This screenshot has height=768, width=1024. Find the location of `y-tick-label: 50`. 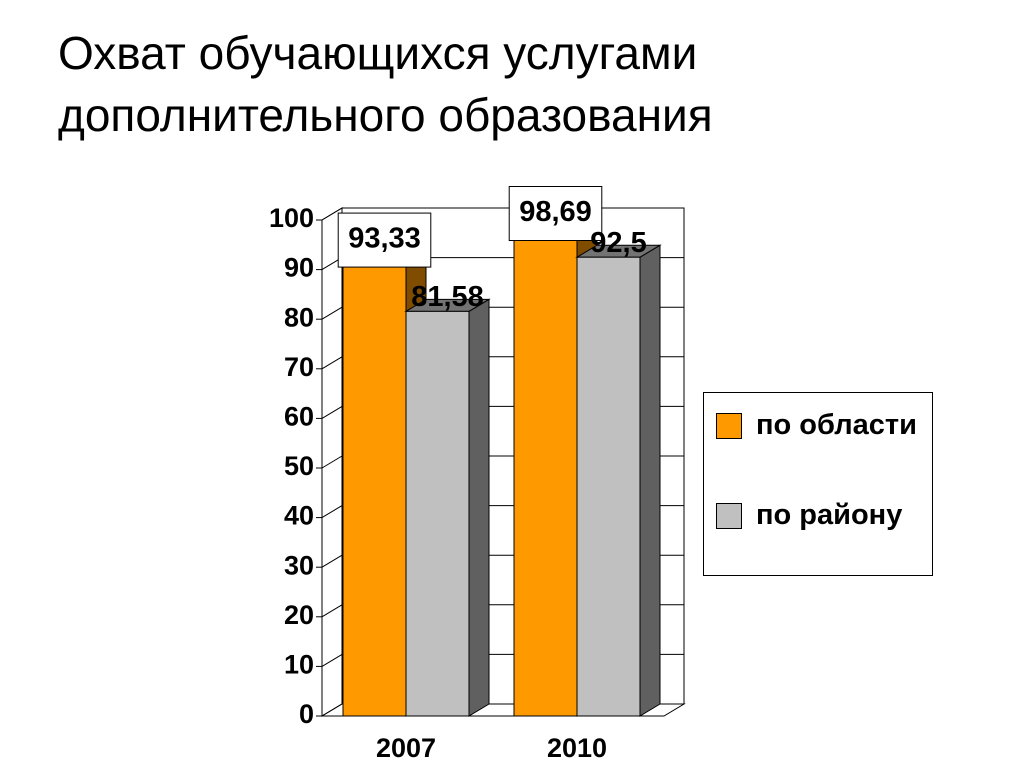

y-tick-label: 50 is located at coordinates (299, 466).